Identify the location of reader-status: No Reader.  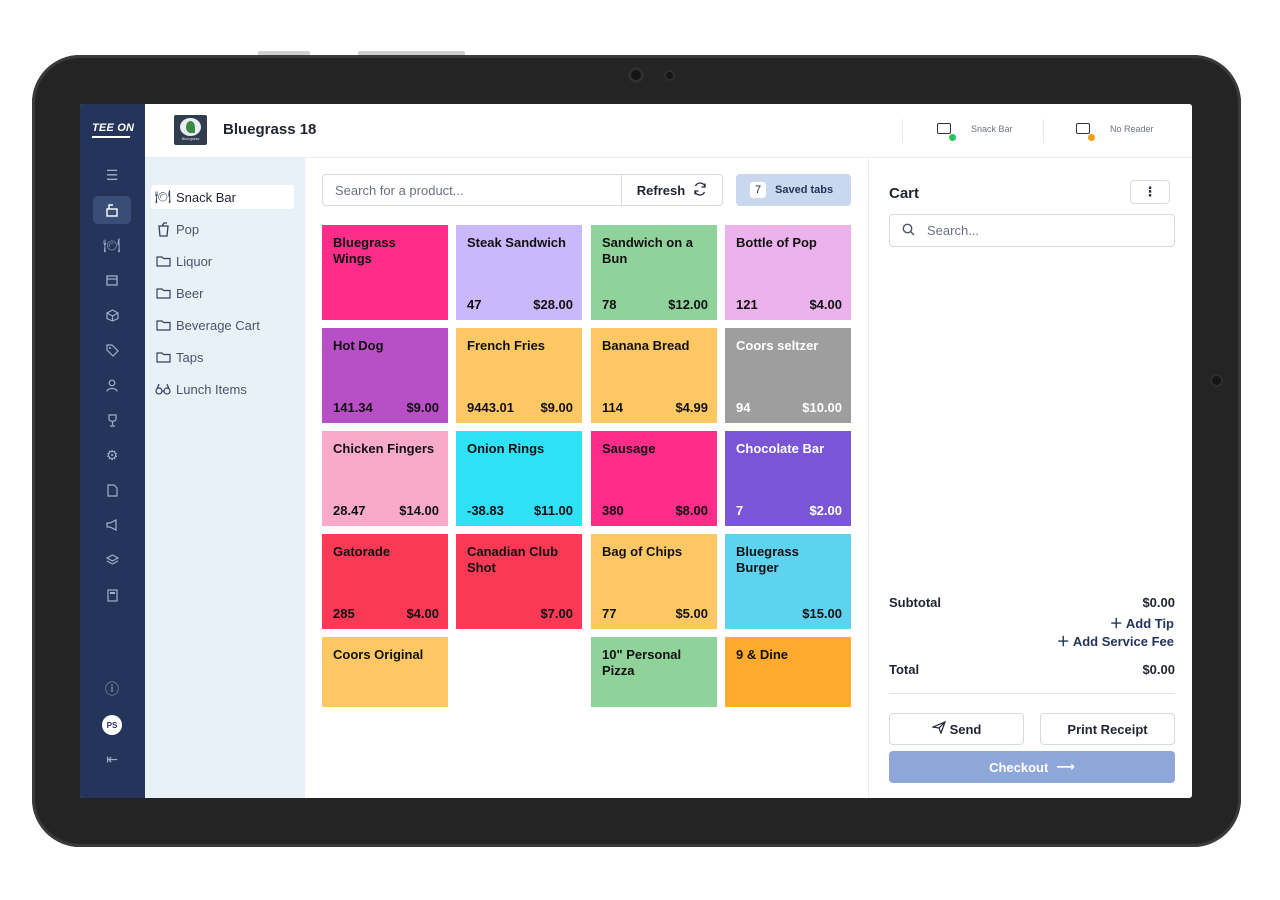
(1114, 131).